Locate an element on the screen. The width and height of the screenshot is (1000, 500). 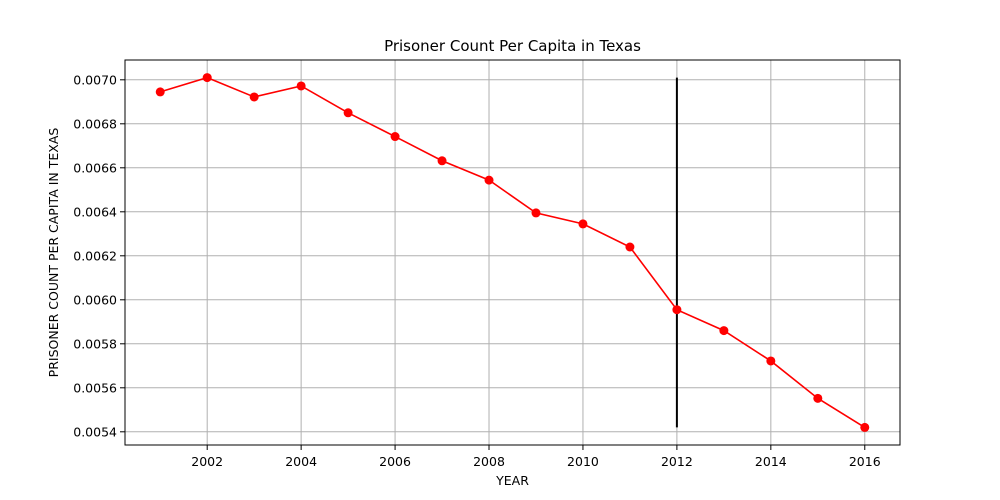
x-tick-label: 2008 is located at coordinates (489, 461).